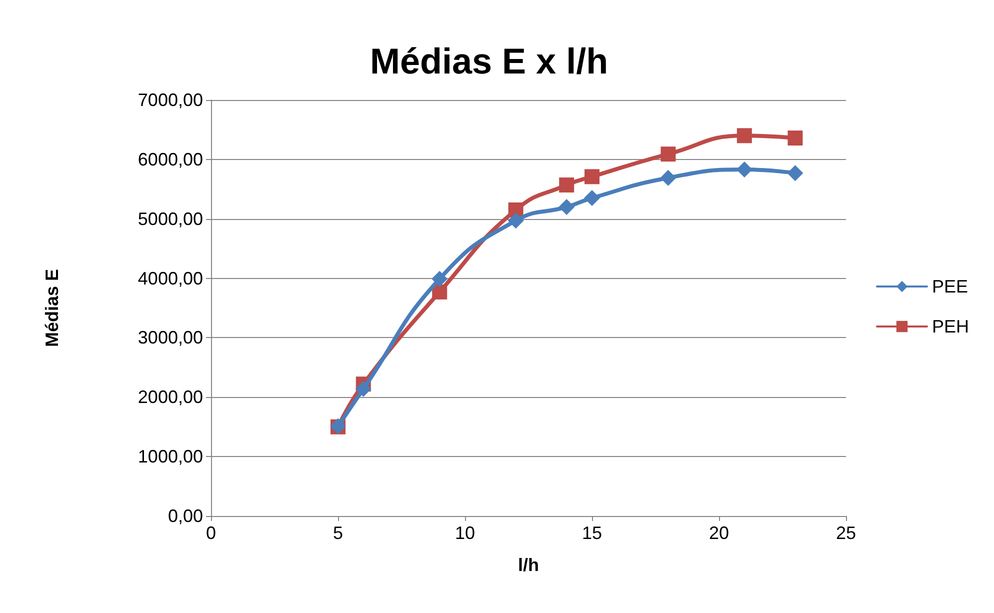  Describe the element at coordinates (846, 533) in the screenshot. I see `x-tick-label: 25` at that location.